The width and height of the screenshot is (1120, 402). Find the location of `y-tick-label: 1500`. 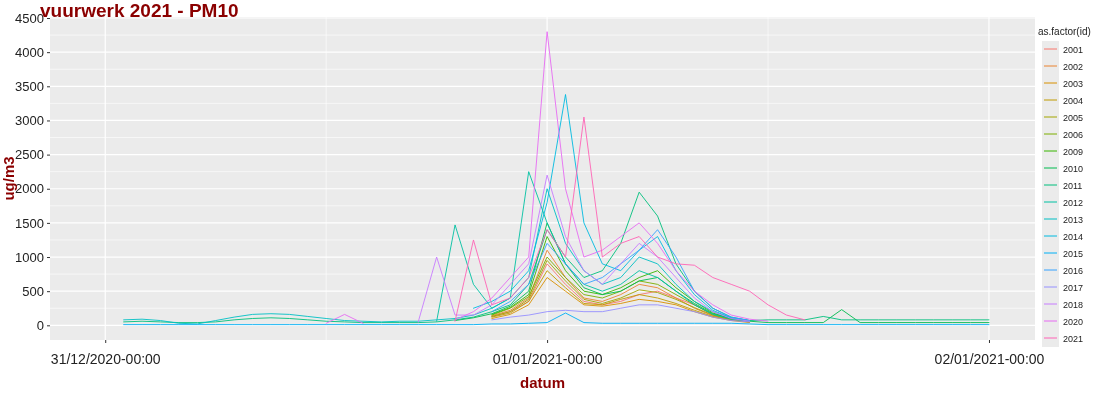

y-tick-label: 1500 is located at coordinates (29, 223).